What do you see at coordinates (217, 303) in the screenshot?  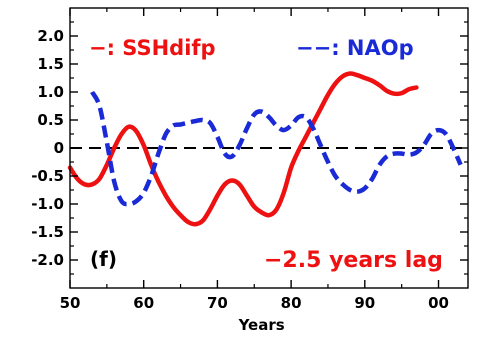 I see `x-tick-label: 70` at bounding box center [217, 303].